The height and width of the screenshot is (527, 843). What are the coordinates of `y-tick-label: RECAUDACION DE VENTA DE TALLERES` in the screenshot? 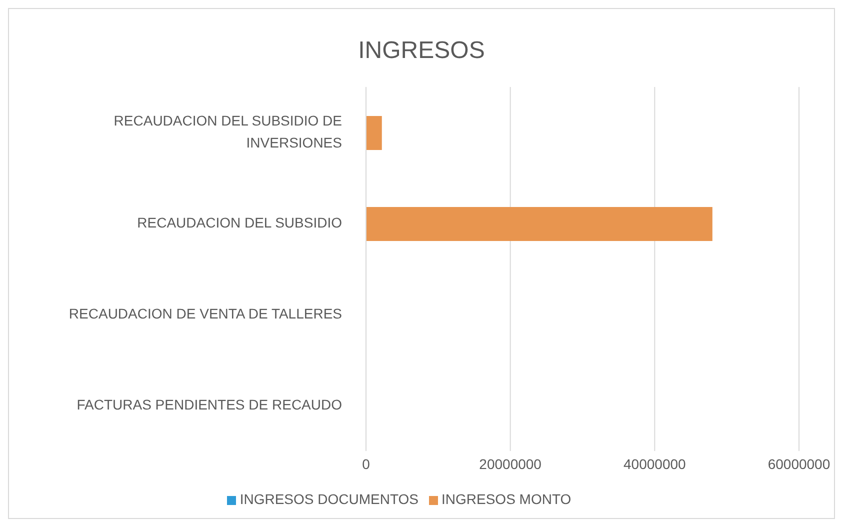 It's located at (205, 313).